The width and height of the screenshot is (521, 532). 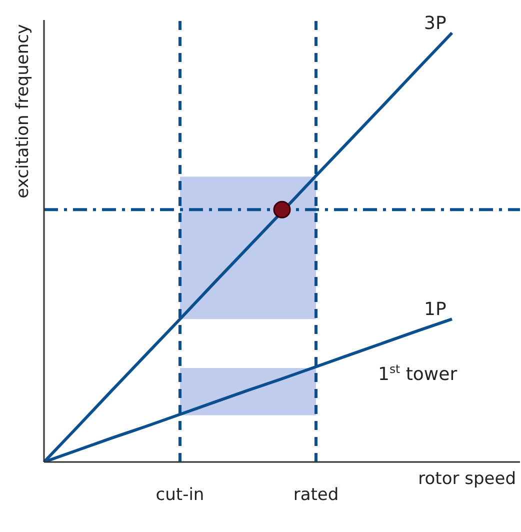 What do you see at coordinates (316, 495) in the screenshot?
I see `x-tick-label: rated` at bounding box center [316, 495].